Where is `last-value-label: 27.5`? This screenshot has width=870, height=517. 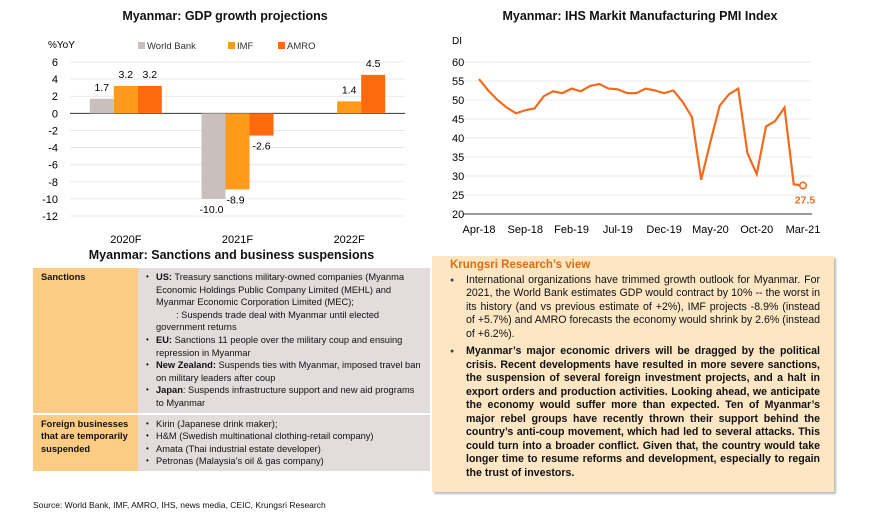 last-value-label: 27.5 is located at coordinates (805, 201).